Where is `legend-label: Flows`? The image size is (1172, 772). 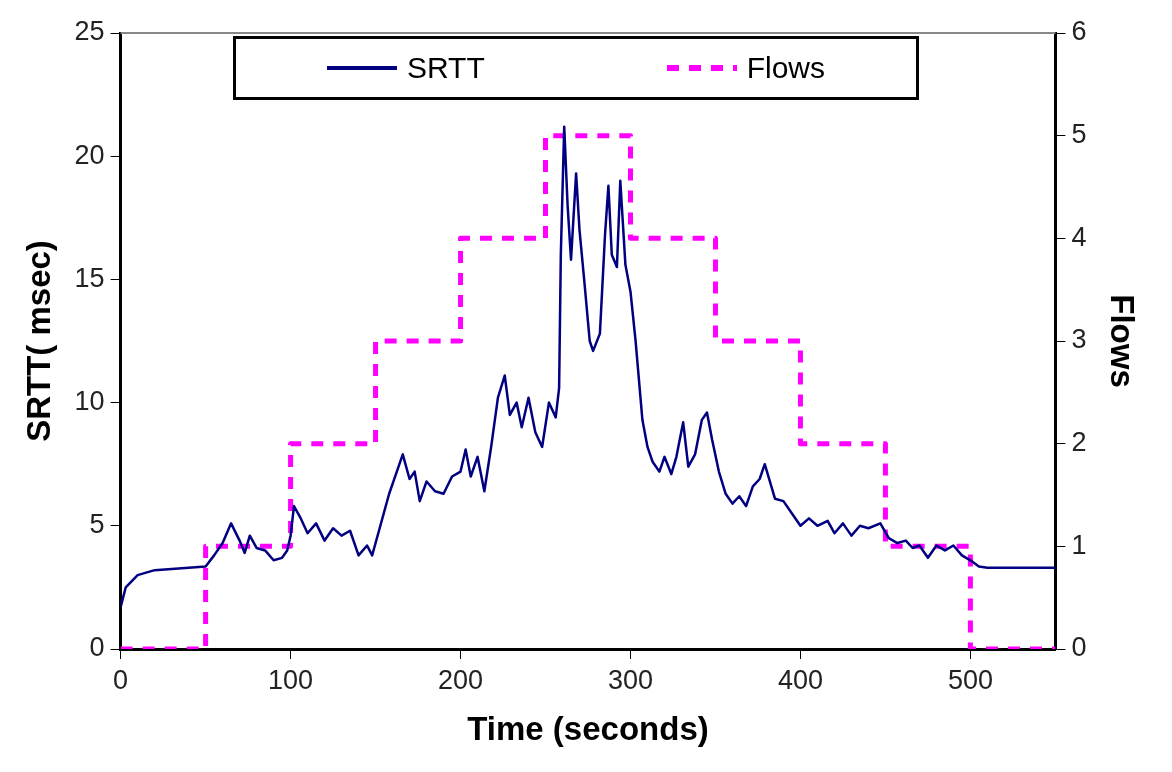 legend-label: Flows is located at coordinates (786, 68).